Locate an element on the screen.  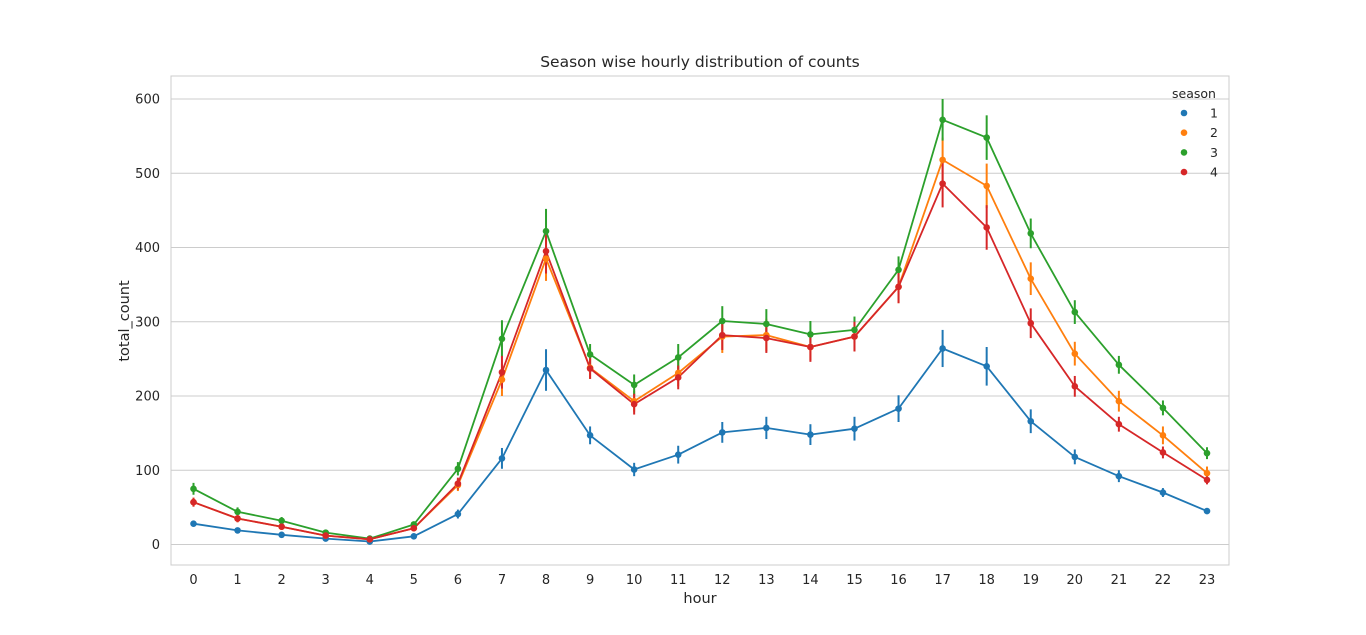
x-tick-label: 9 is located at coordinates (590, 580).